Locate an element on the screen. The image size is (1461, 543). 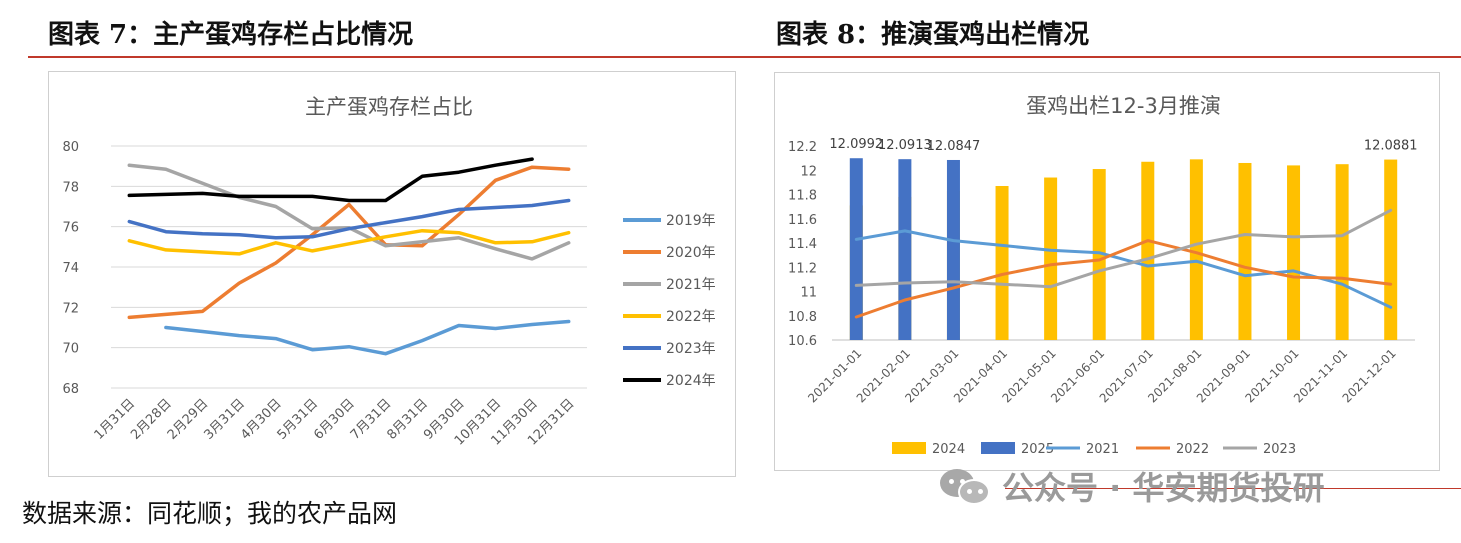
data-label: 12.0913 is located at coordinates (905, 145).